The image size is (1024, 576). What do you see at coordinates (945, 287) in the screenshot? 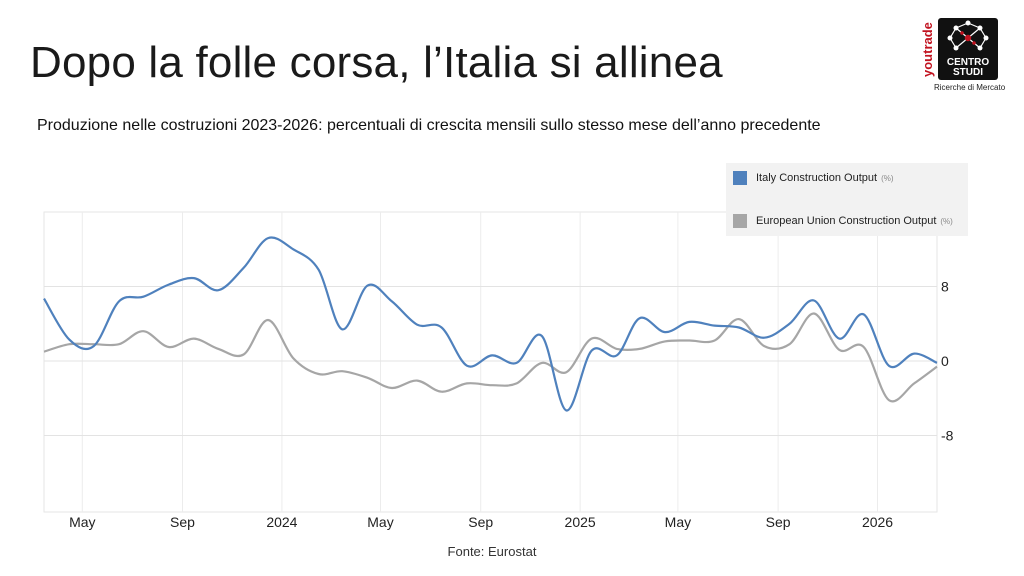
I see `y-tick-label: 8` at bounding box center [945, 287].